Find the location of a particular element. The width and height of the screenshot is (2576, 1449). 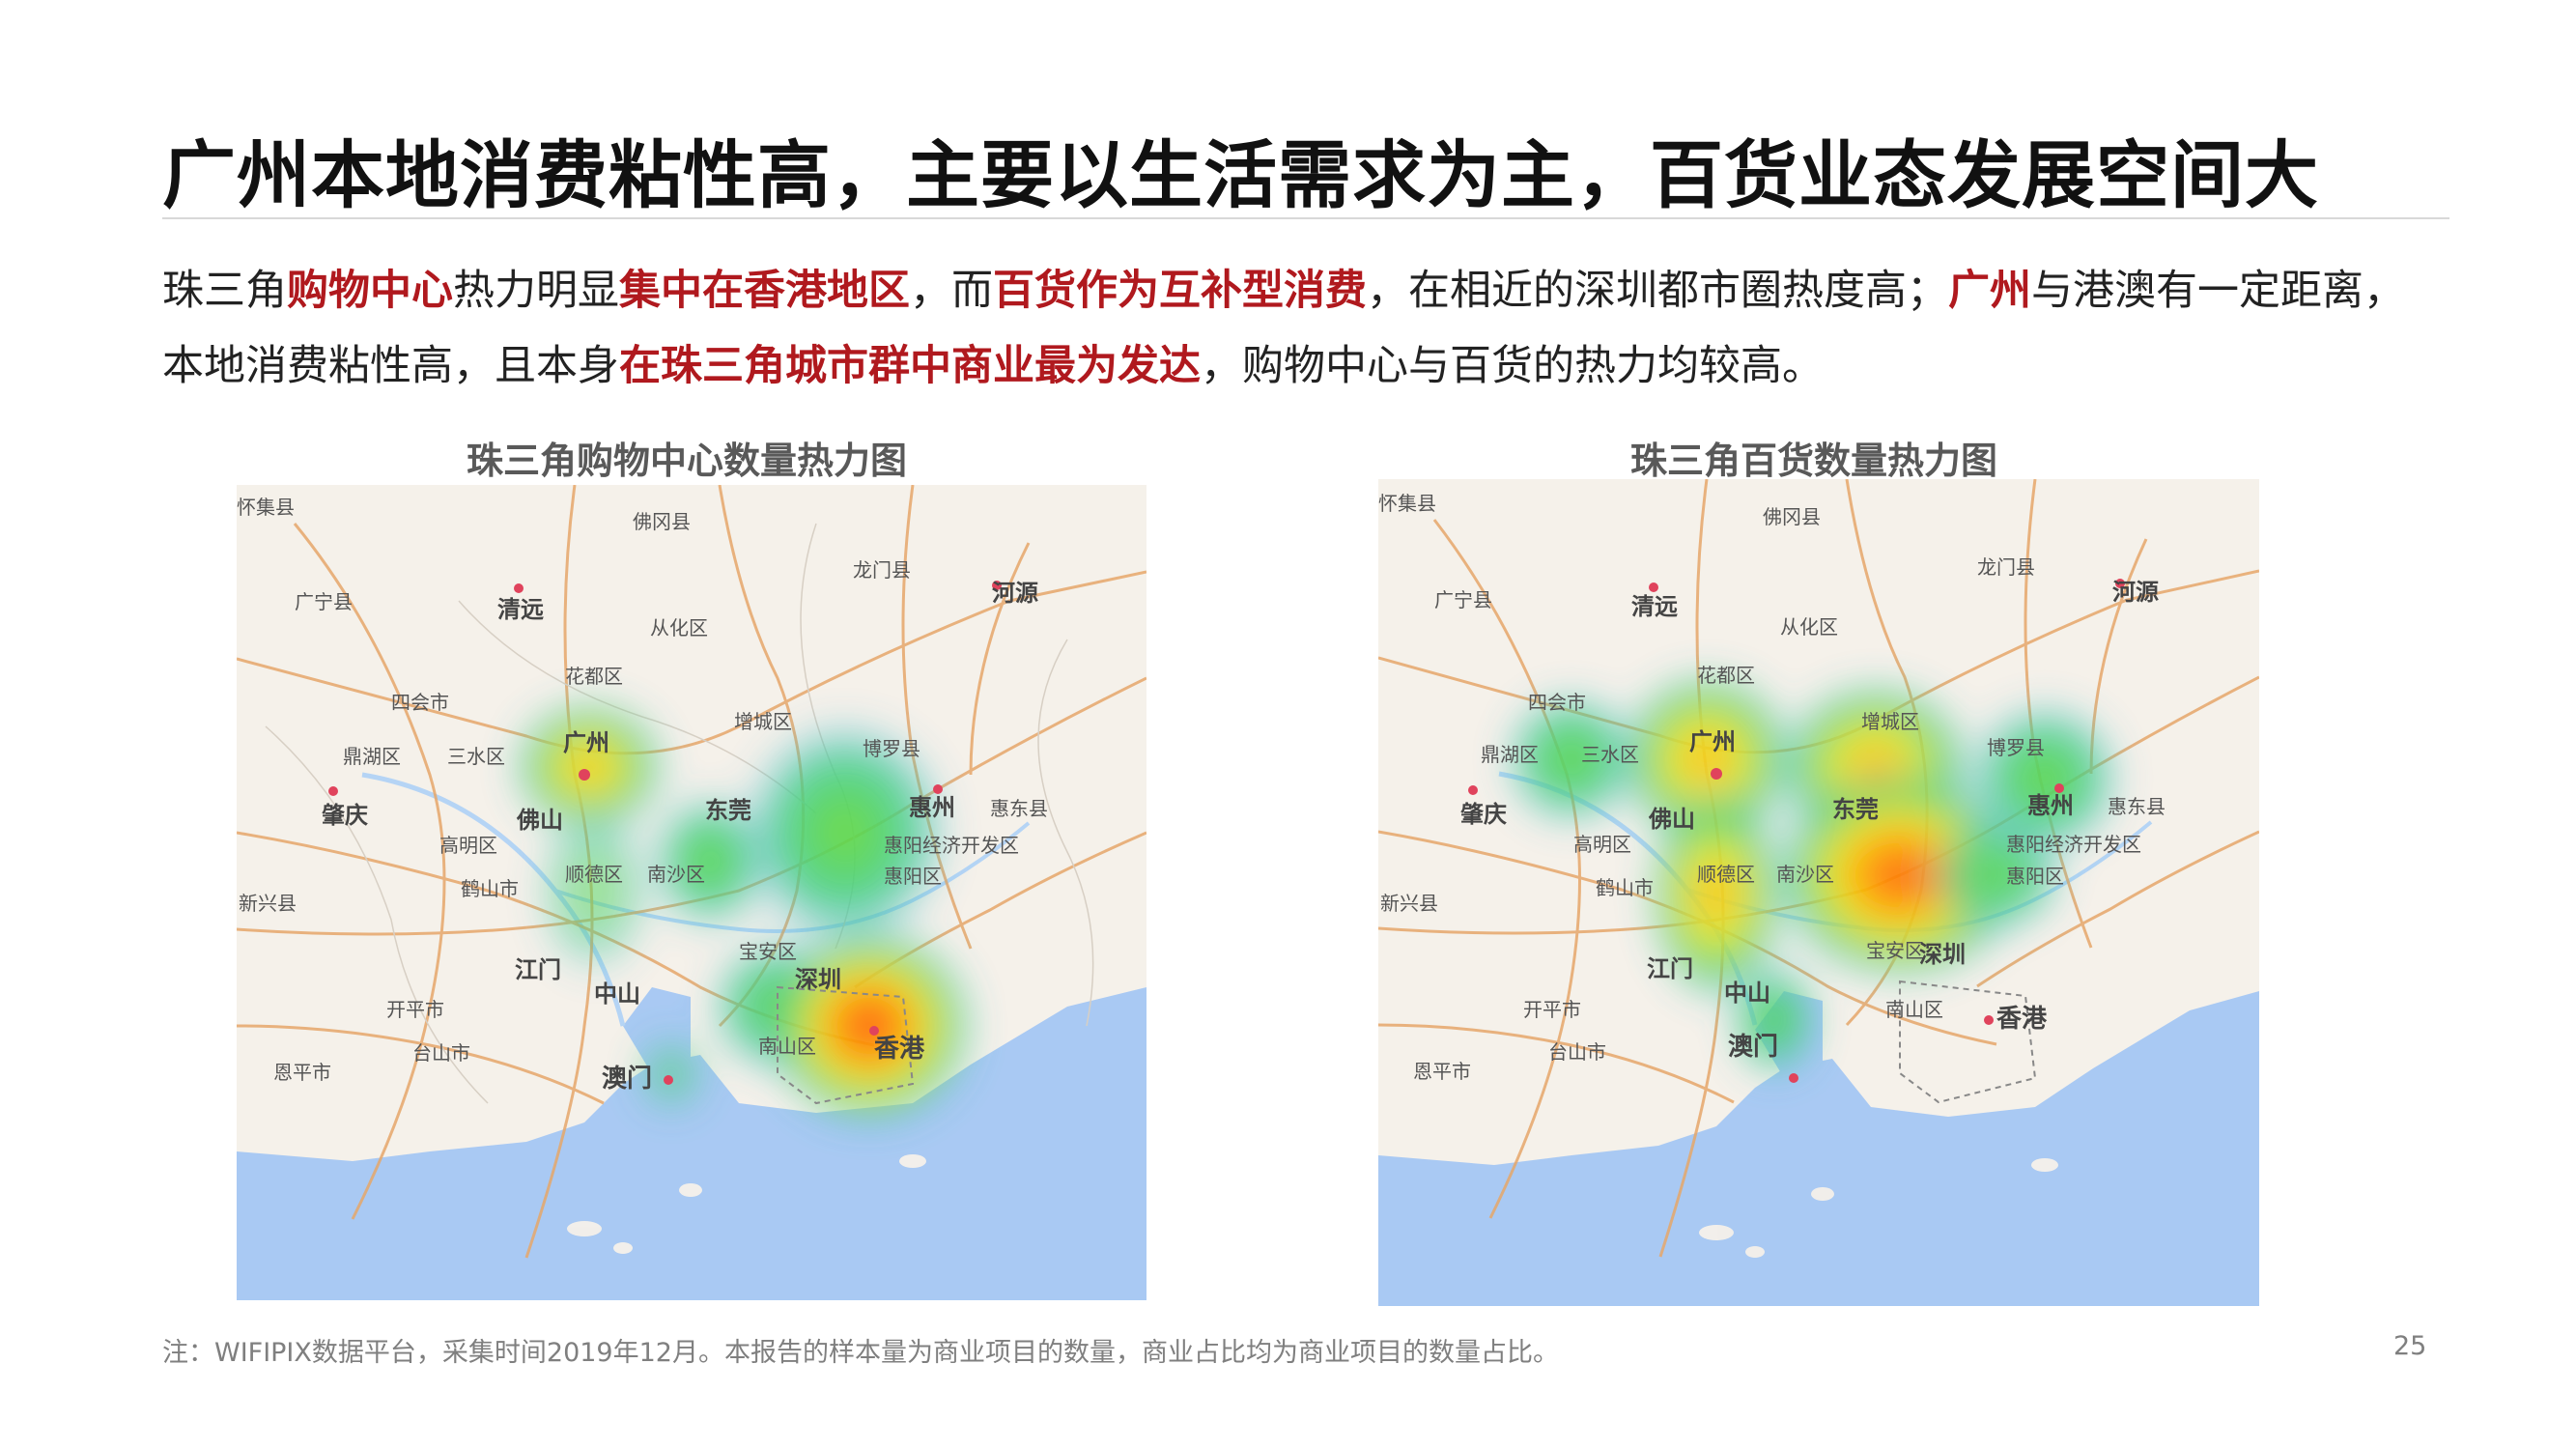

summary-highlight: 集中在香港地区 is located at coordinates (764, 291).